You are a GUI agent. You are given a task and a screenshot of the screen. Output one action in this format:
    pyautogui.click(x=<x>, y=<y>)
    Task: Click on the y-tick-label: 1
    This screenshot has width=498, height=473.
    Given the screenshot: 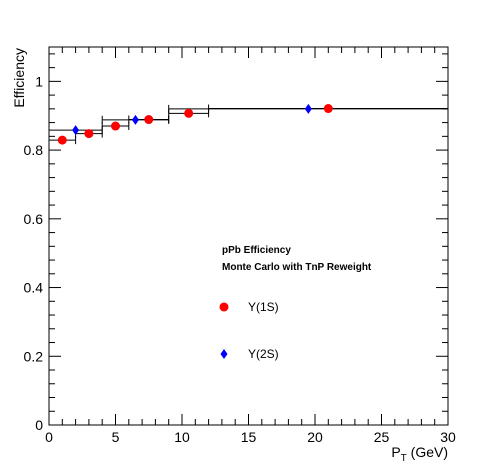 What is the action you would take?
    pyautogui.click(x=39, y=81)
    